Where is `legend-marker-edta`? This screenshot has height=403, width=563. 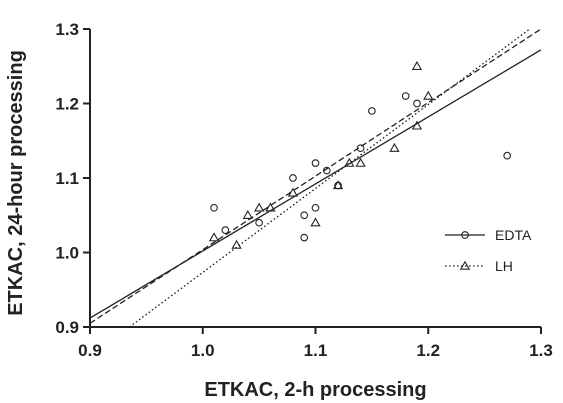
legend-marker-edta is located at coordinates (465, 235).